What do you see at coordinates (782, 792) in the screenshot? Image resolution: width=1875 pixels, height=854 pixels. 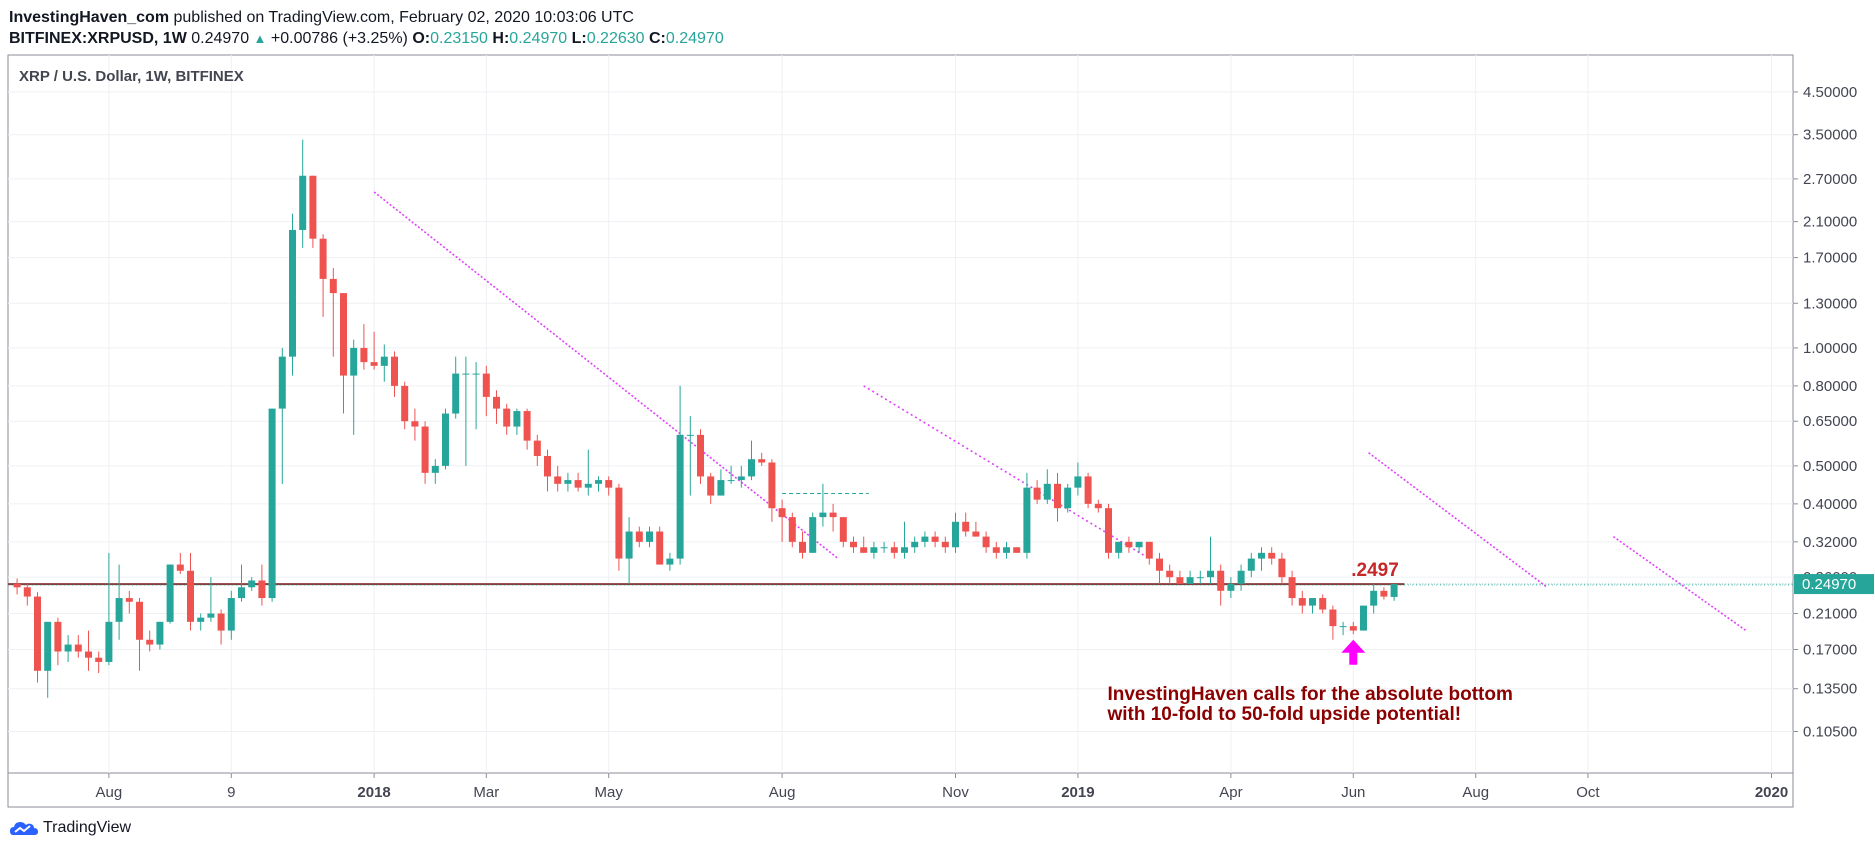 I see `x-tick-label: Aug` at bounding box center [782, 792].